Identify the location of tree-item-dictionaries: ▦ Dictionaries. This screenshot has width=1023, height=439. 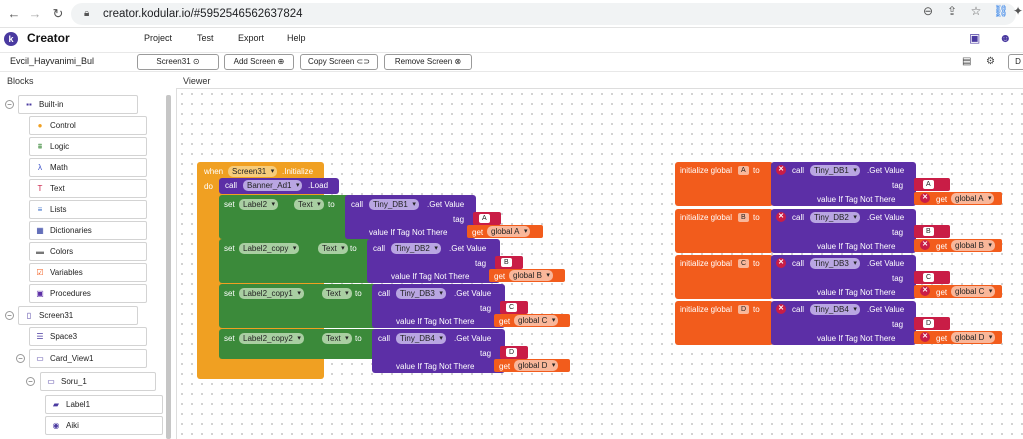
(88, 230).